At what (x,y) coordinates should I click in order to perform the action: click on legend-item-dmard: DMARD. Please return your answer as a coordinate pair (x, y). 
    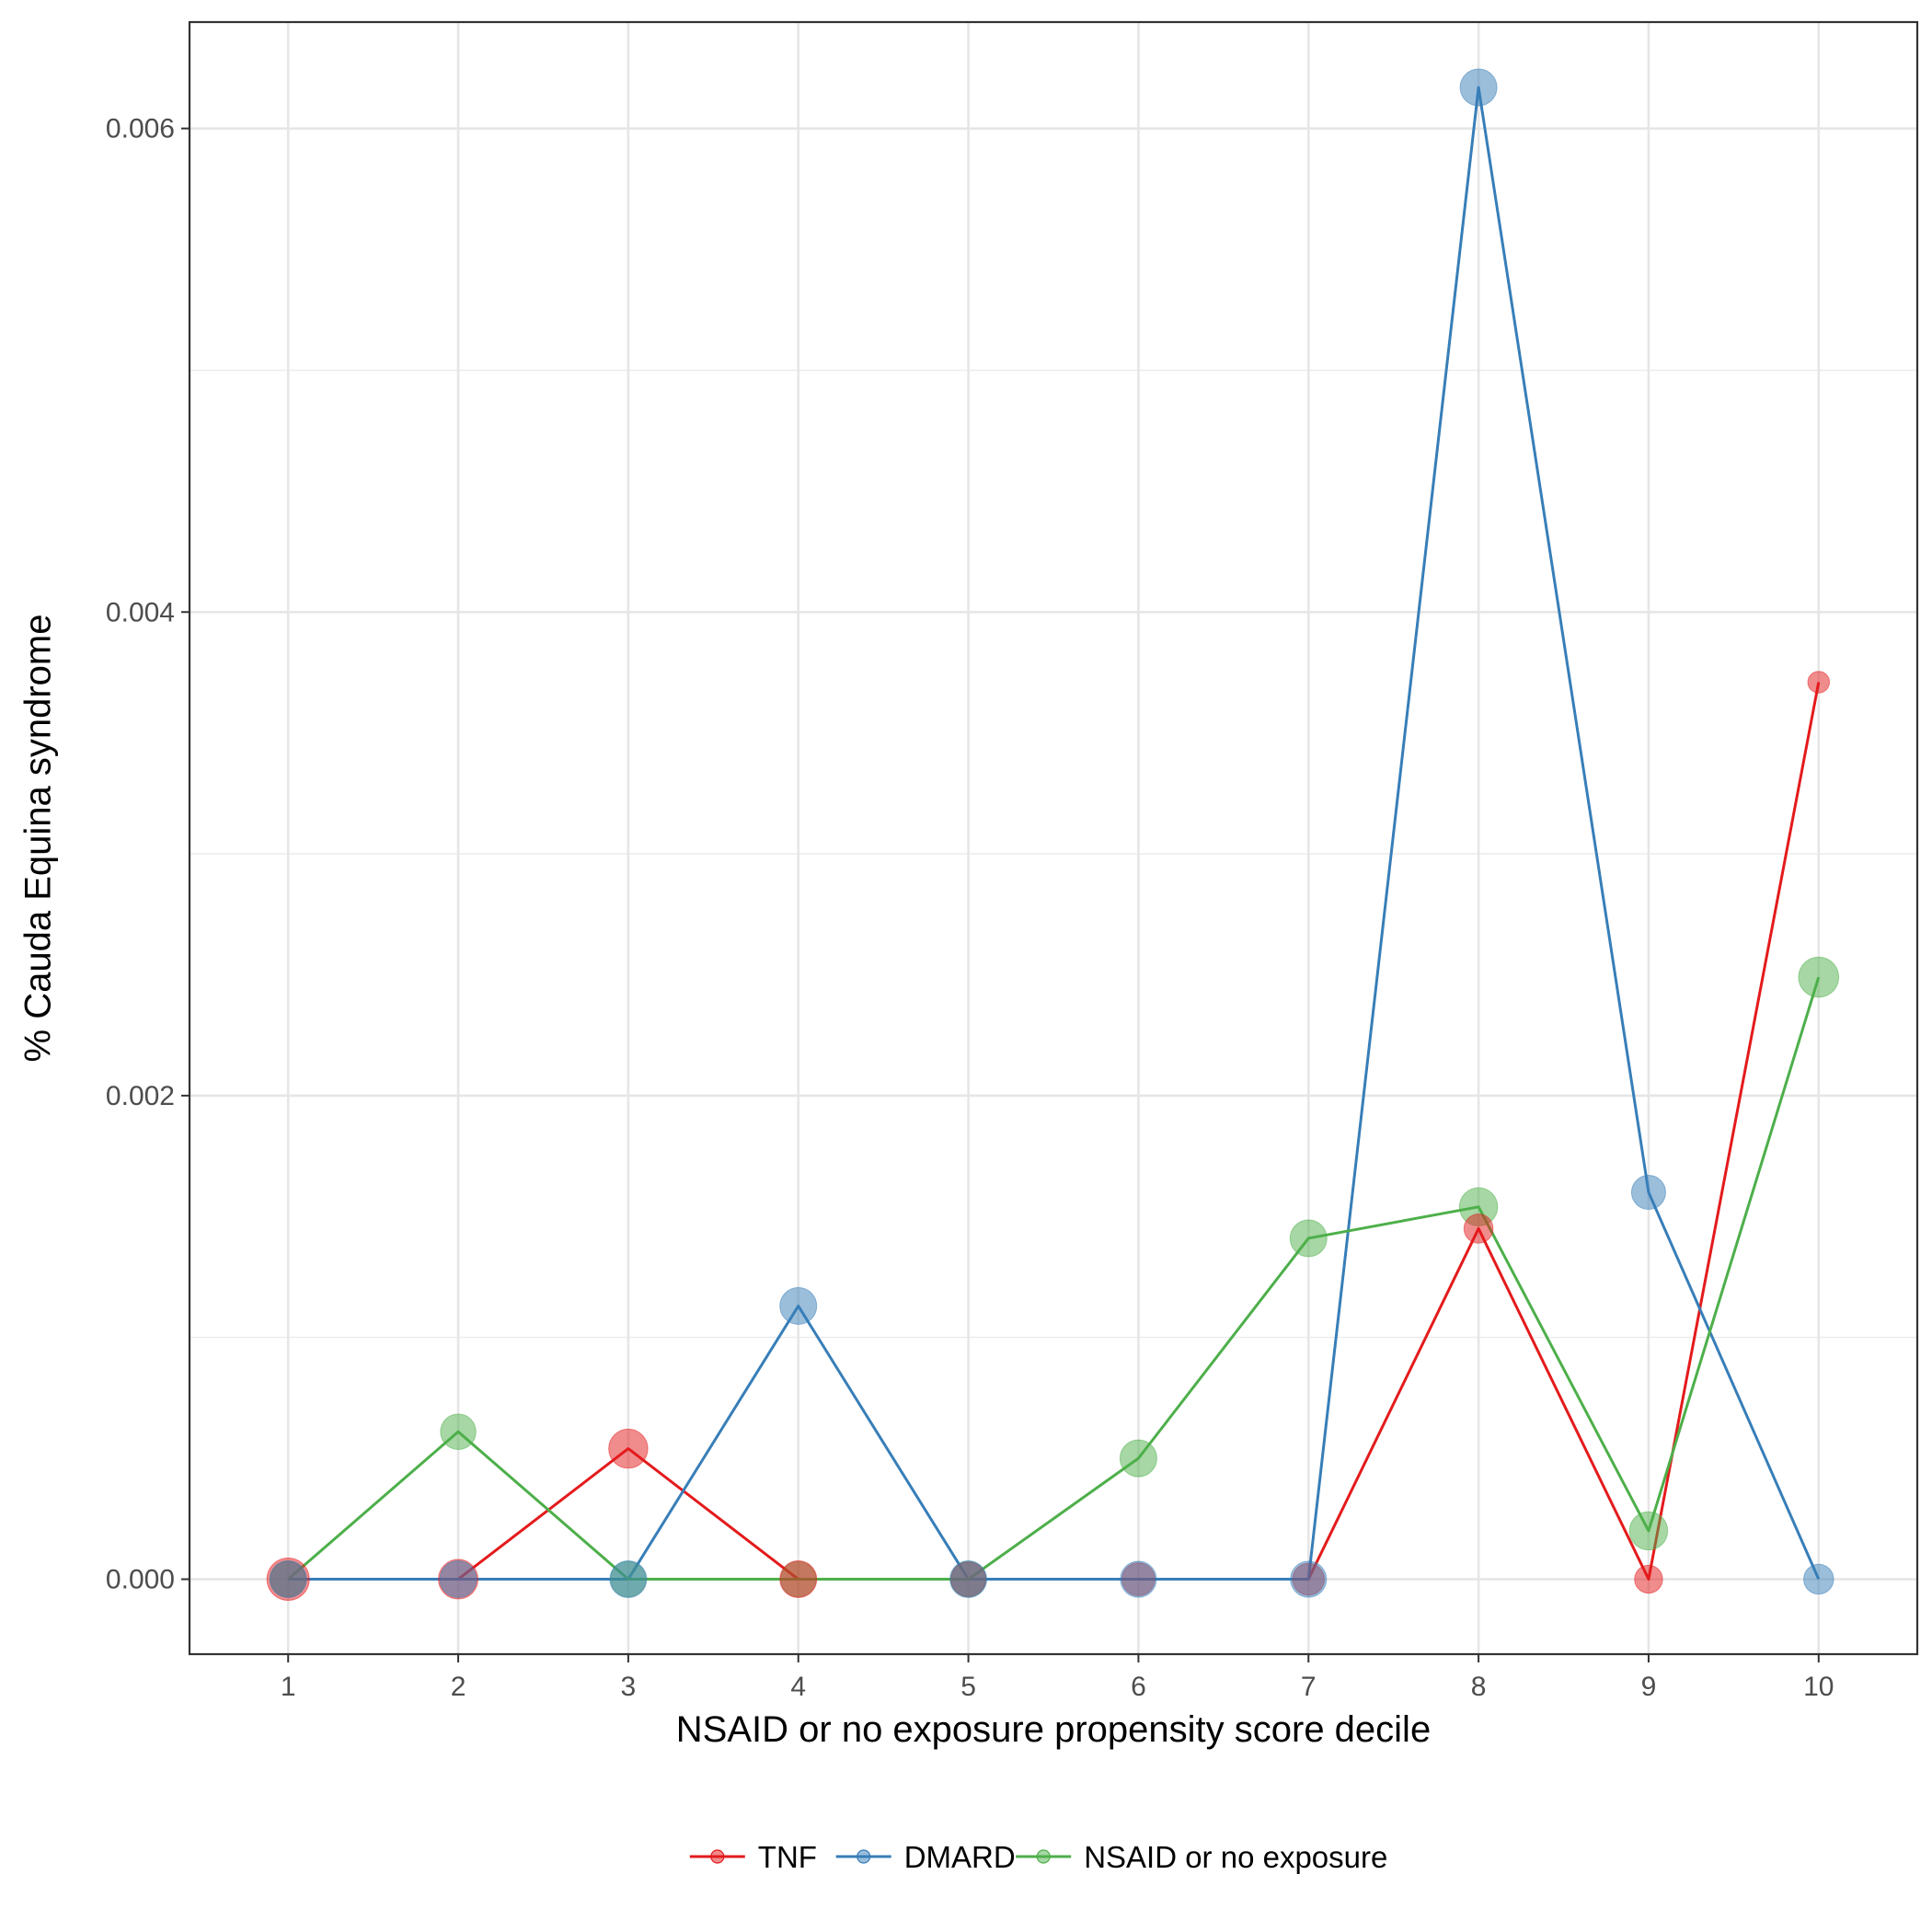
    Looking at the image, I should click on (925, 1857).